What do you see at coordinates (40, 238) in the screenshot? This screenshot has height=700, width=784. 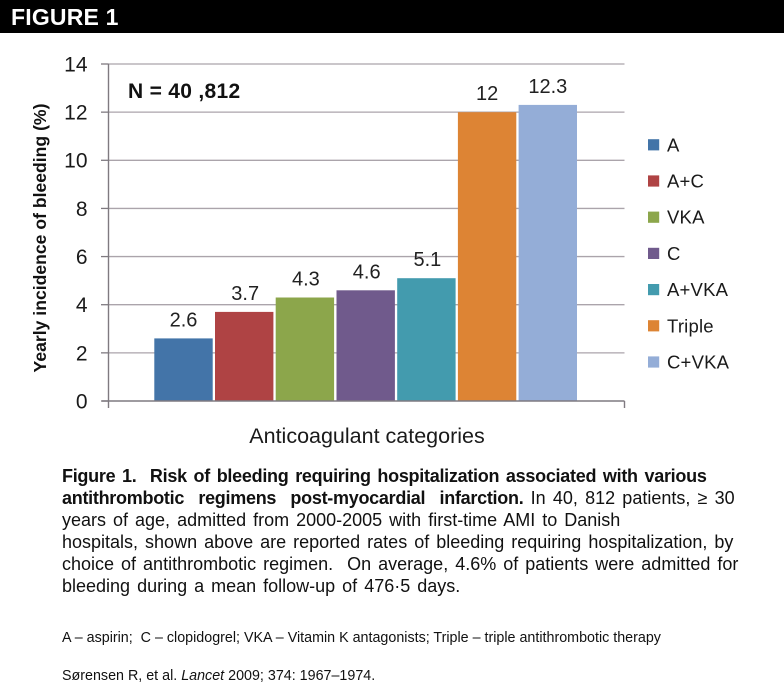 I see `svg-text:Yearly incidence of bleeding (: Yearly incidence of bleeding (%)` at bounding box center [40, 238].